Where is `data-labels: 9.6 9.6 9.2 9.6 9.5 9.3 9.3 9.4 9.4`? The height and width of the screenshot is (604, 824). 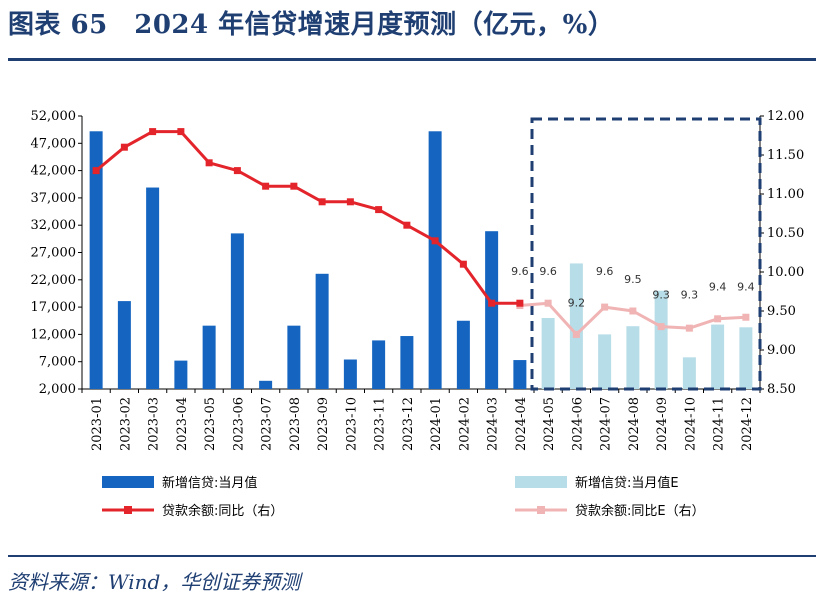
data-labels: 9.6 9.6 9.2 9.6 9.5 9.3 9.3 9.4 9.4 is located at coordinates (633, 287).